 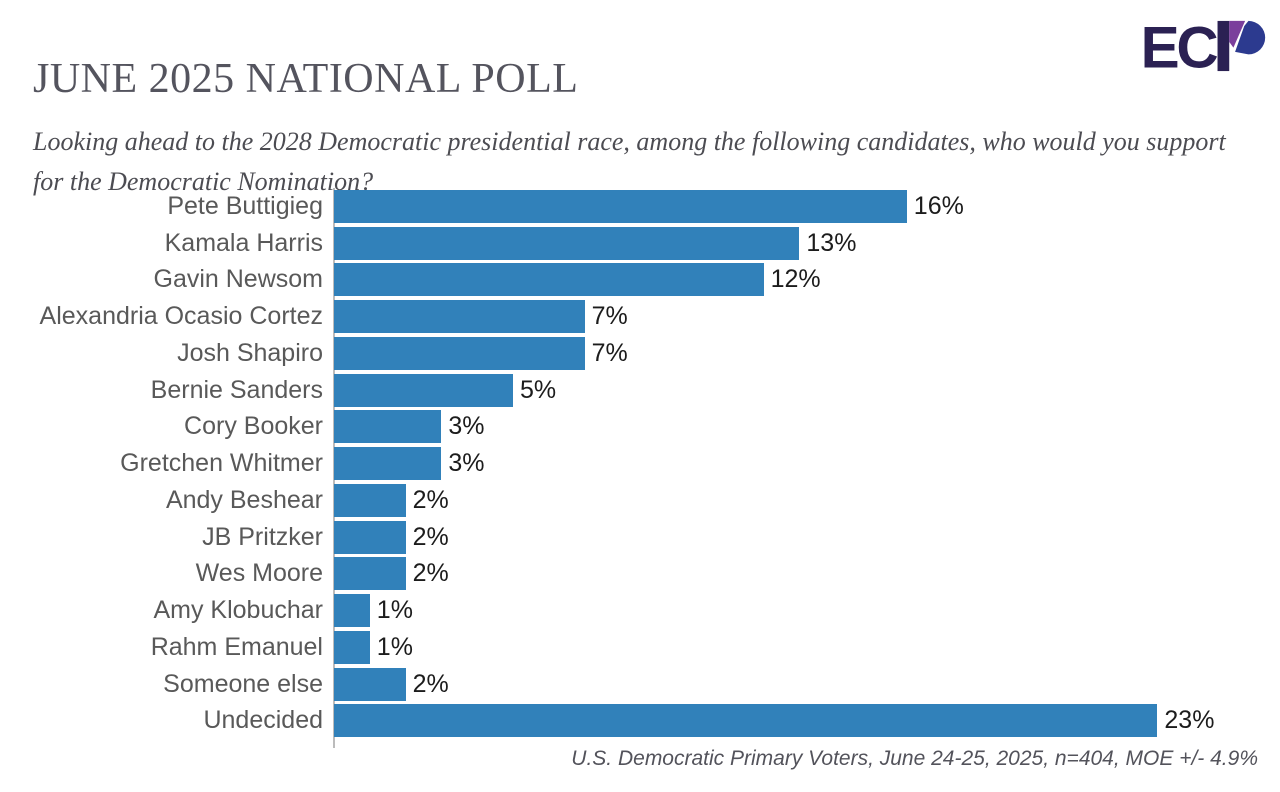 I want to click on category-label: Wes Moore, so click(x=259, y=573).